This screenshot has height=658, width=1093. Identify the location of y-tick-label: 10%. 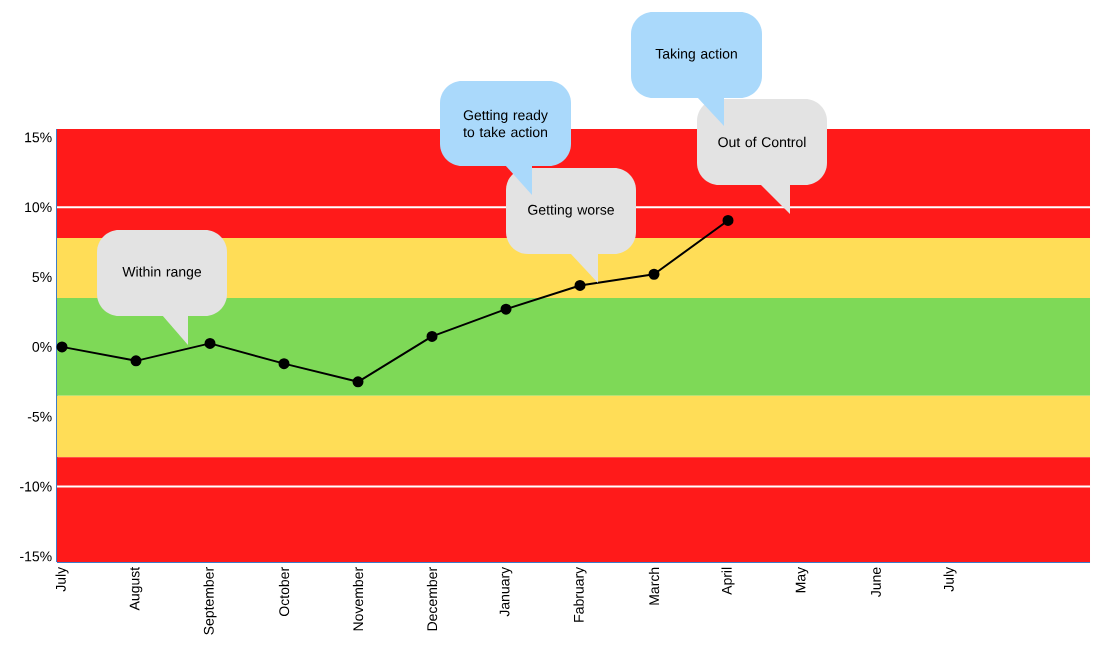
(38, 207).